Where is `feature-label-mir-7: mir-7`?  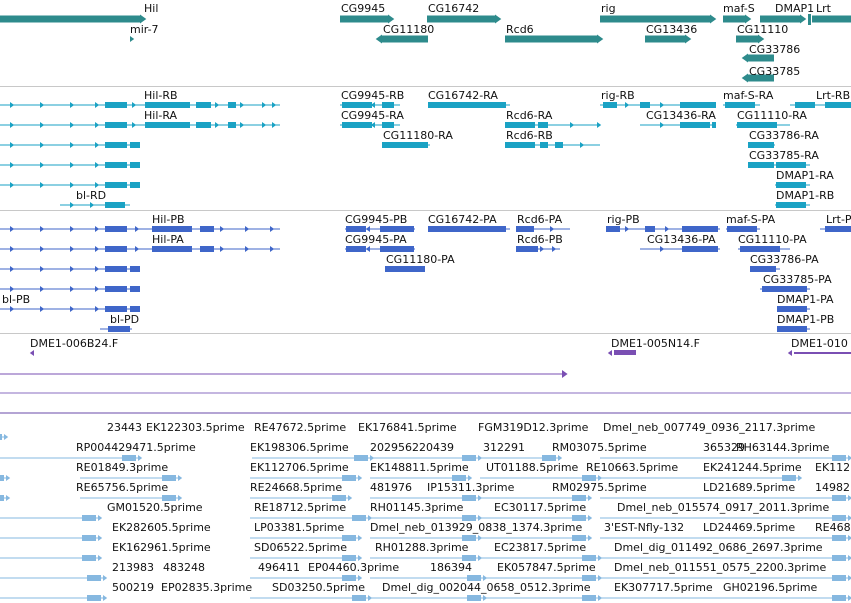
feature-label-mir-7: mir-7 is located at coordinates (144, 29).